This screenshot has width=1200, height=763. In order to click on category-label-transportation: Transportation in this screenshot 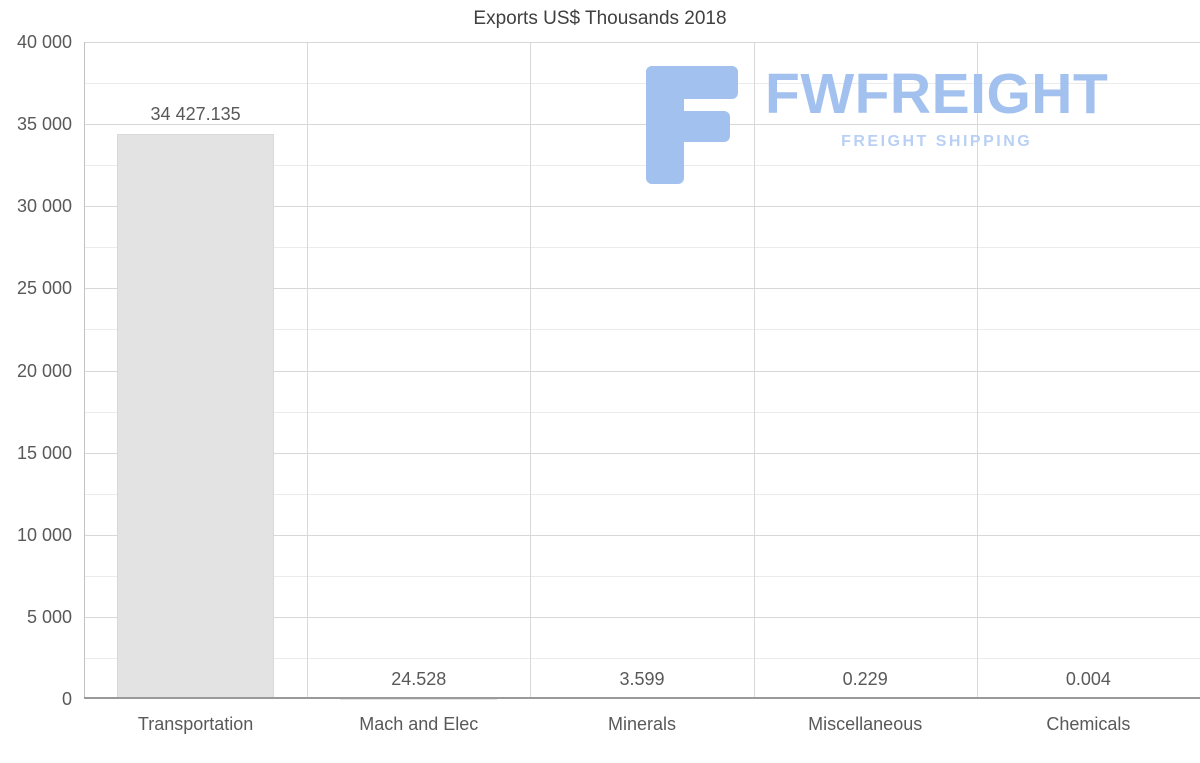, I will do `click(195, 724)`.